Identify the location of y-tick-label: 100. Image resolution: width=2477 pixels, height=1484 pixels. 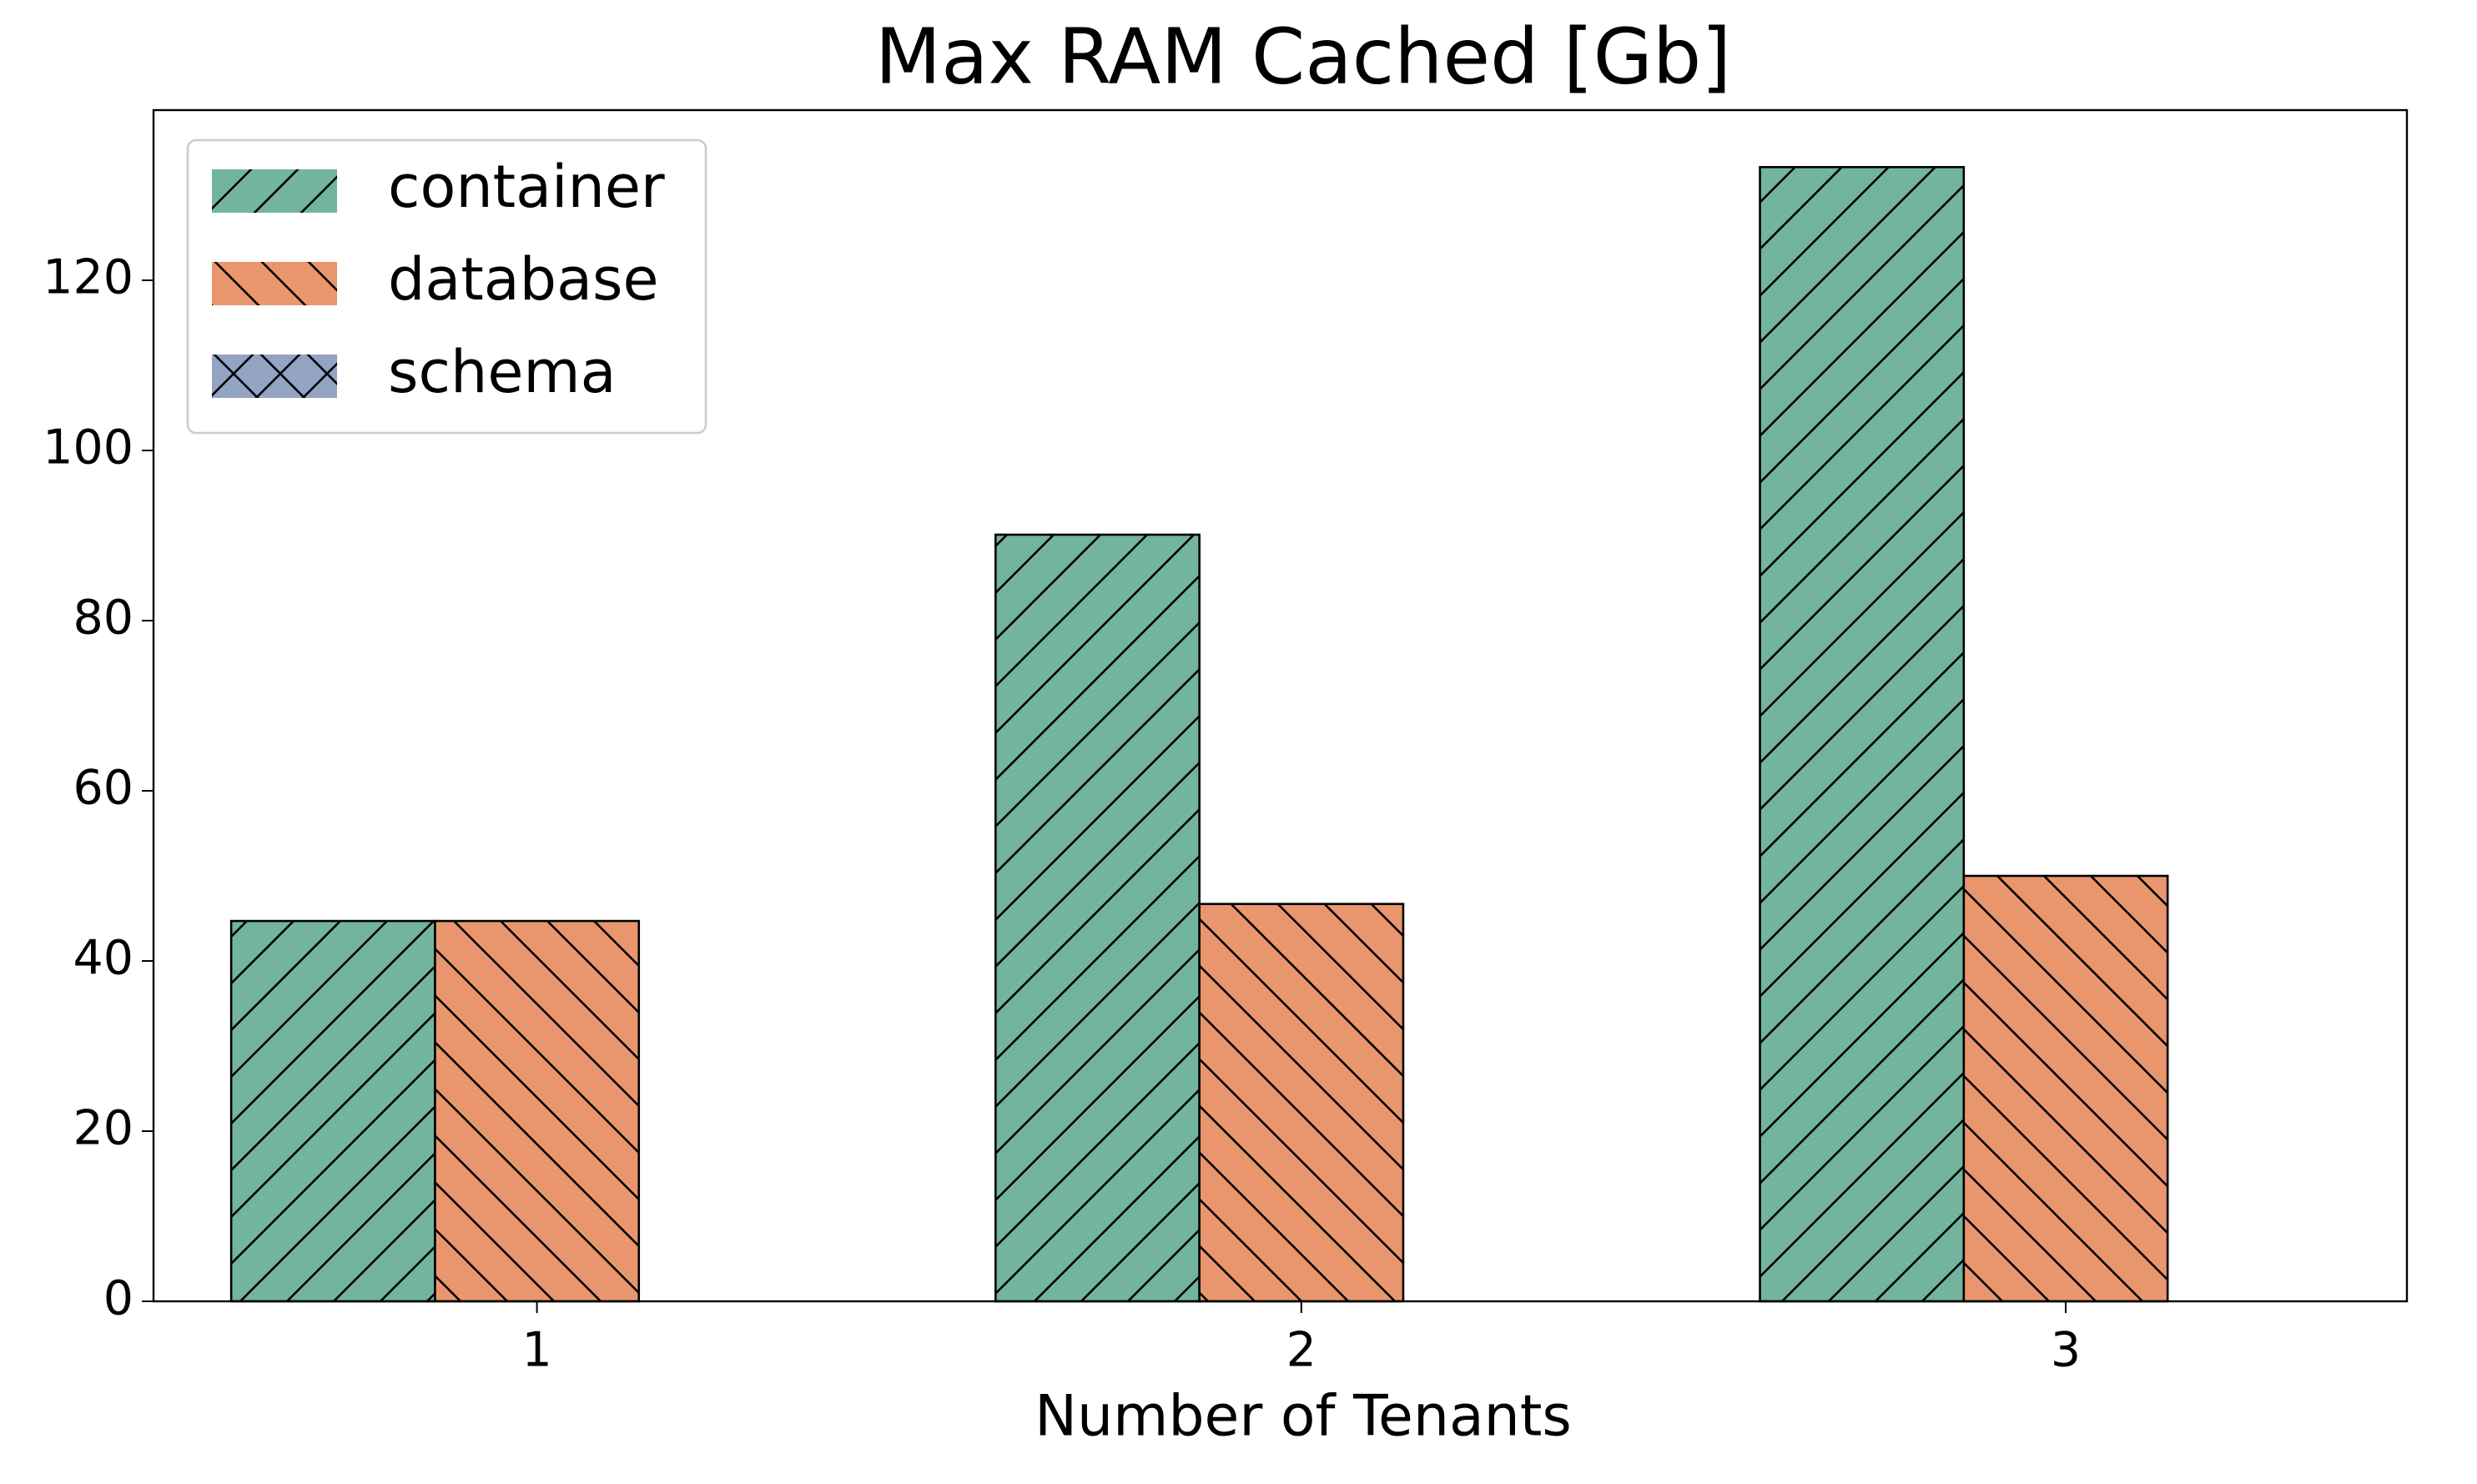
(88, 448).